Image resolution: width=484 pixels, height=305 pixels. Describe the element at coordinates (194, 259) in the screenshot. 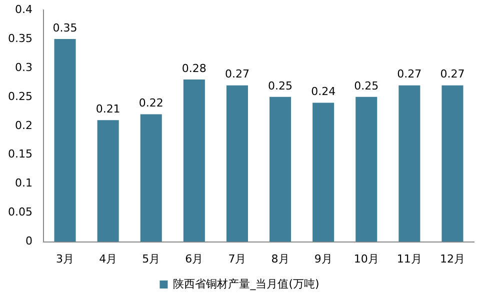

I see `x-tick-label: 6月` at that location.